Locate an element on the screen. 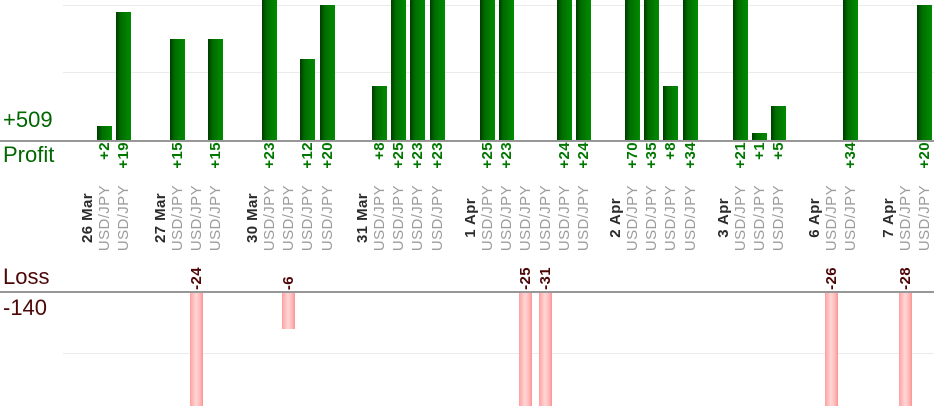 The height and width of the screenshot is (420, 934). date-label: 6 Apr is located at coordinates (814, 218).